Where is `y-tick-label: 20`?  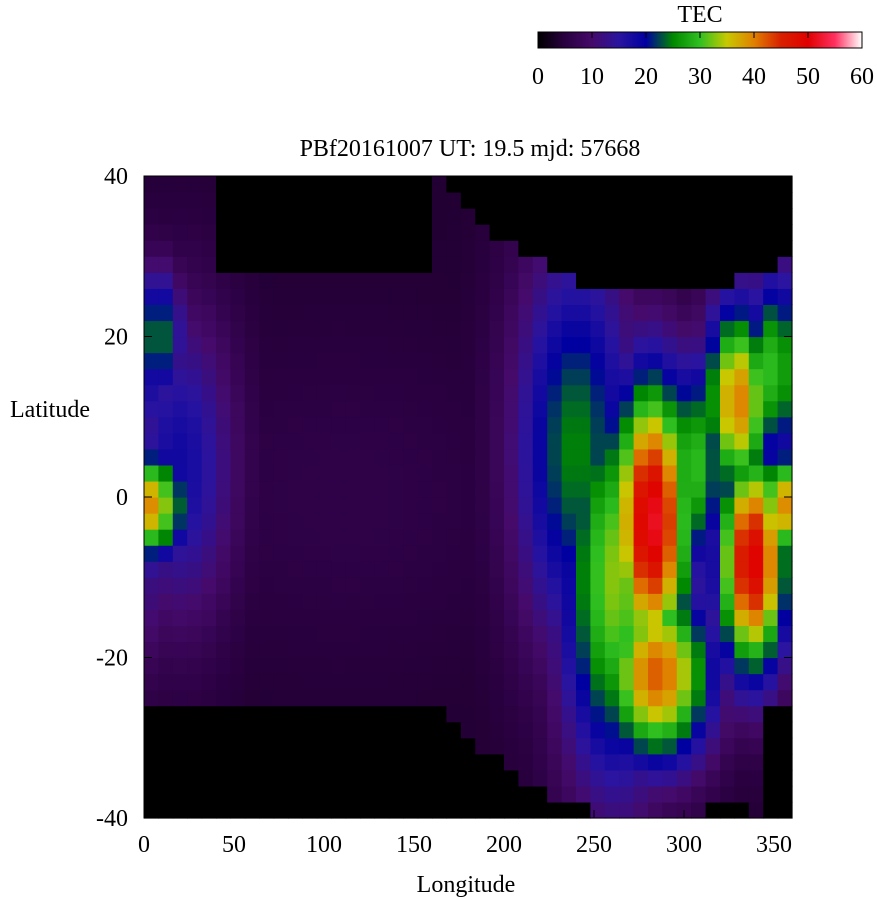
y-tick-label: 20 is located at coordinates (116, 338).